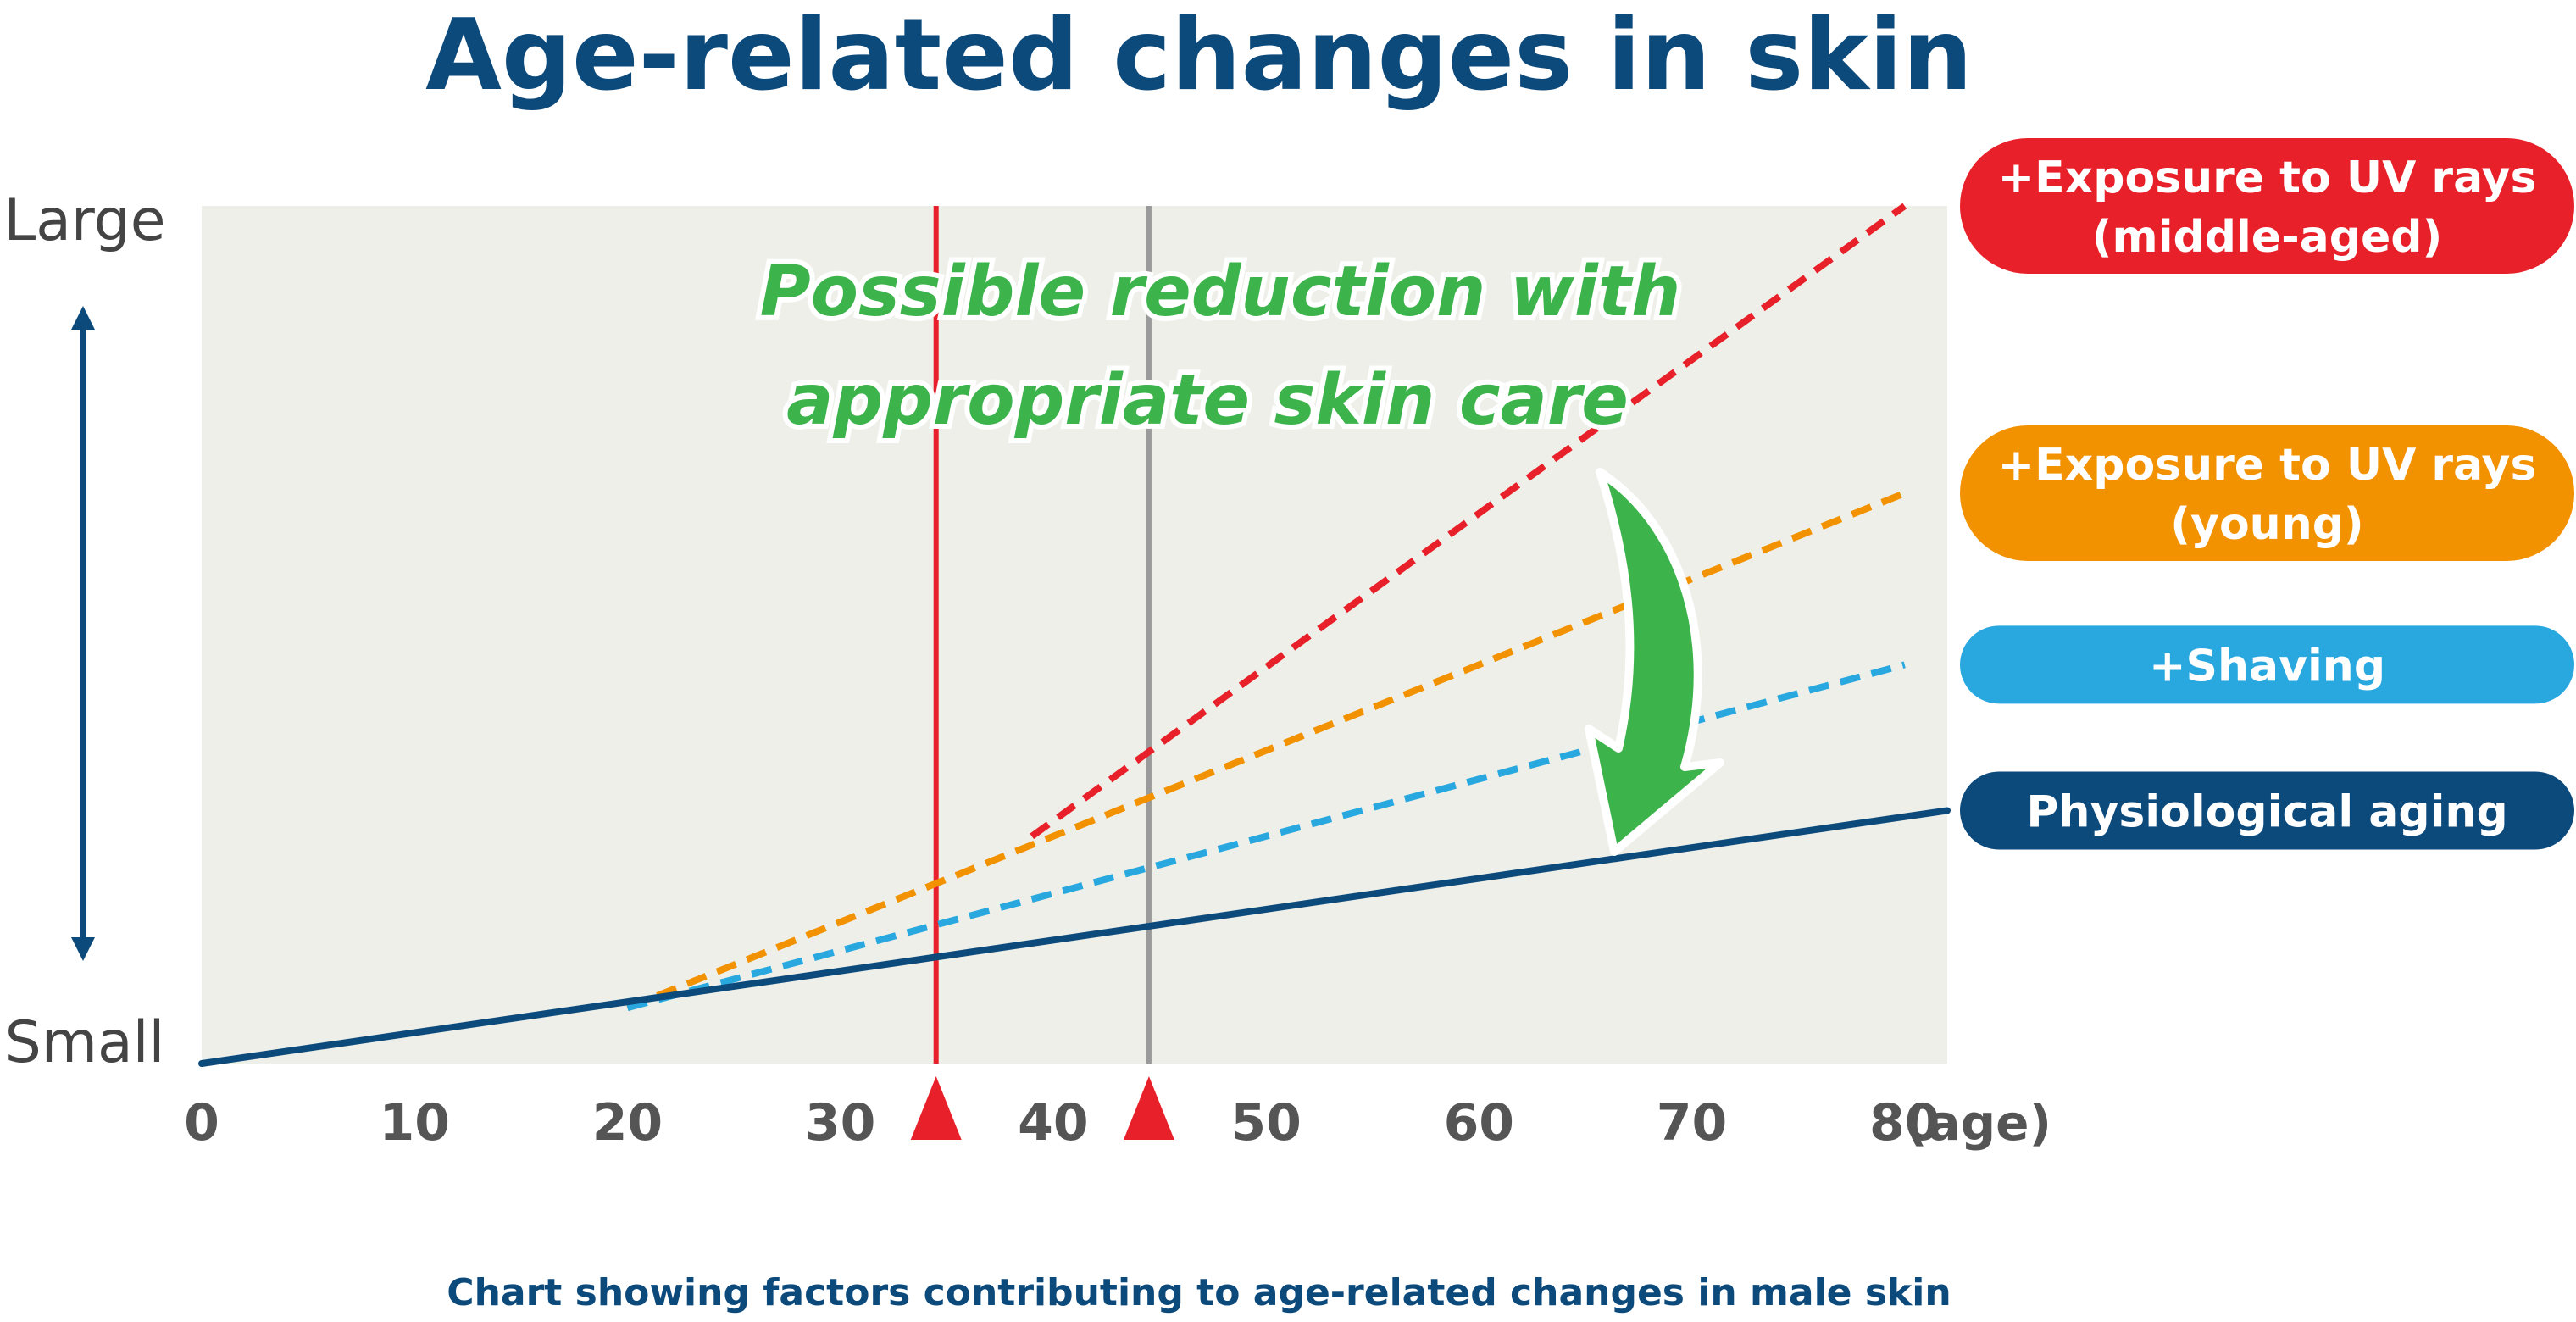  What do you see at coordinates (85, 1042) in the screenshot?
I see `y-axis-bottom-label: Small` at bounding box center [85, 1042].